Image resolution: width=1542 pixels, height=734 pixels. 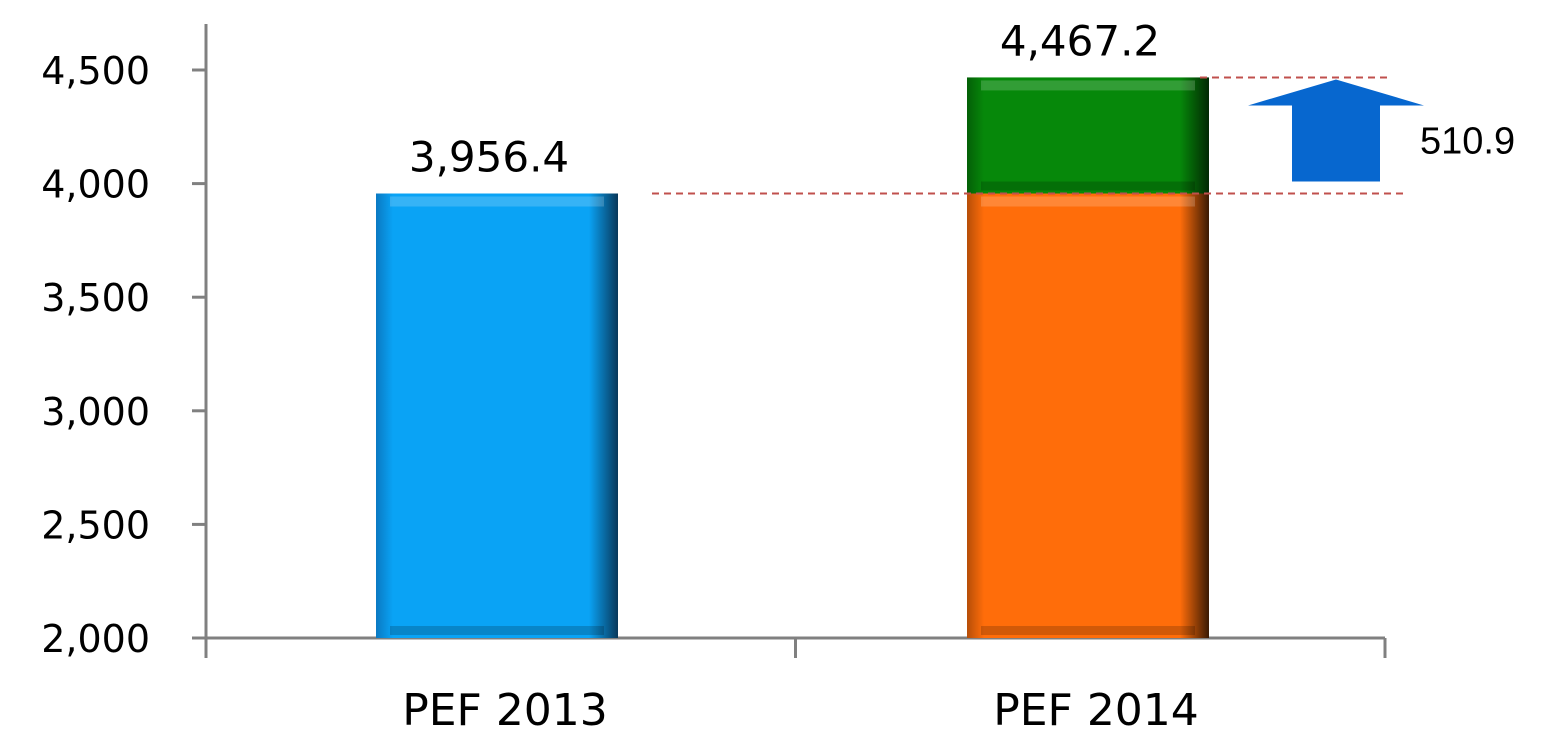 I want to click on x-category-label: PEF 2013, so click(x=505, y=709).